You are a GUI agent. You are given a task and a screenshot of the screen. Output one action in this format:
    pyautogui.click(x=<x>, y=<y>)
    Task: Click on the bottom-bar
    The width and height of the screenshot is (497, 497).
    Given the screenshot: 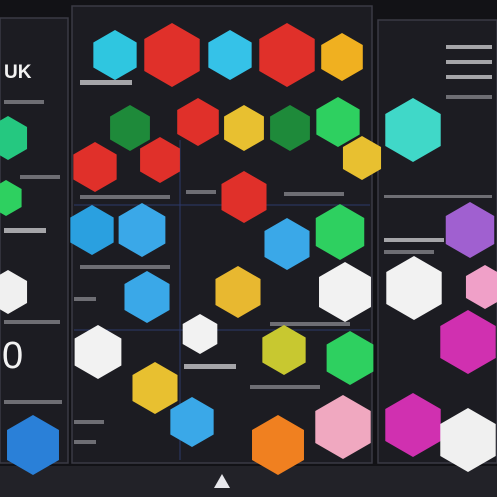 What is the action you would take?
    pyautogui.click(x=248, y=481)
    